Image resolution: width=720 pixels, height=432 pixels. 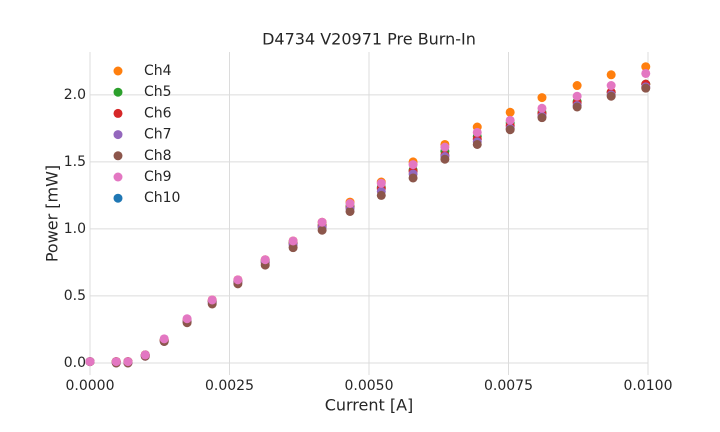 I want to click on x-tick-label: 0.0000, so click(x=90, y=386).